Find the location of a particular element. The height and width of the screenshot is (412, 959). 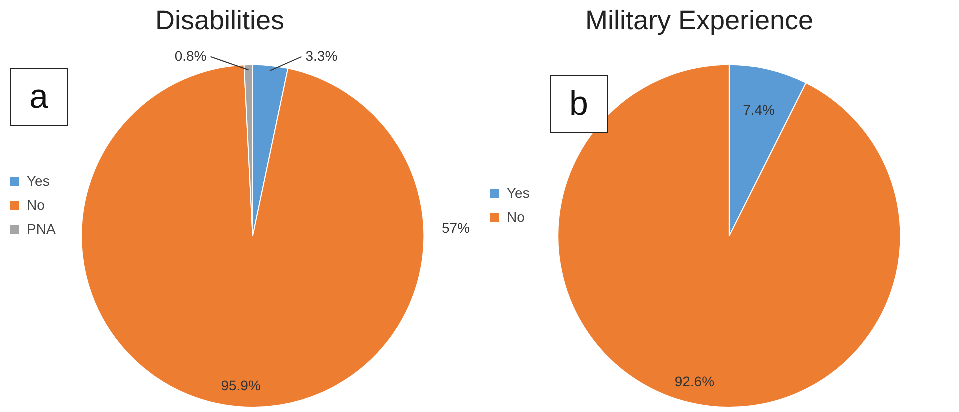

text: b is located at coordinates (579, 104).